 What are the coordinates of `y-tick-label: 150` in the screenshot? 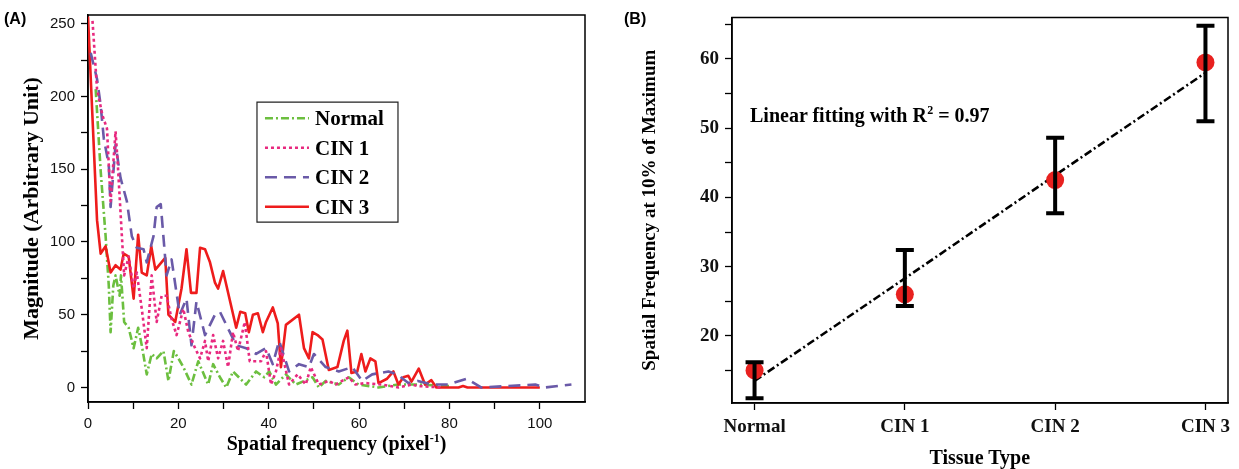 It's located at (62, 168).